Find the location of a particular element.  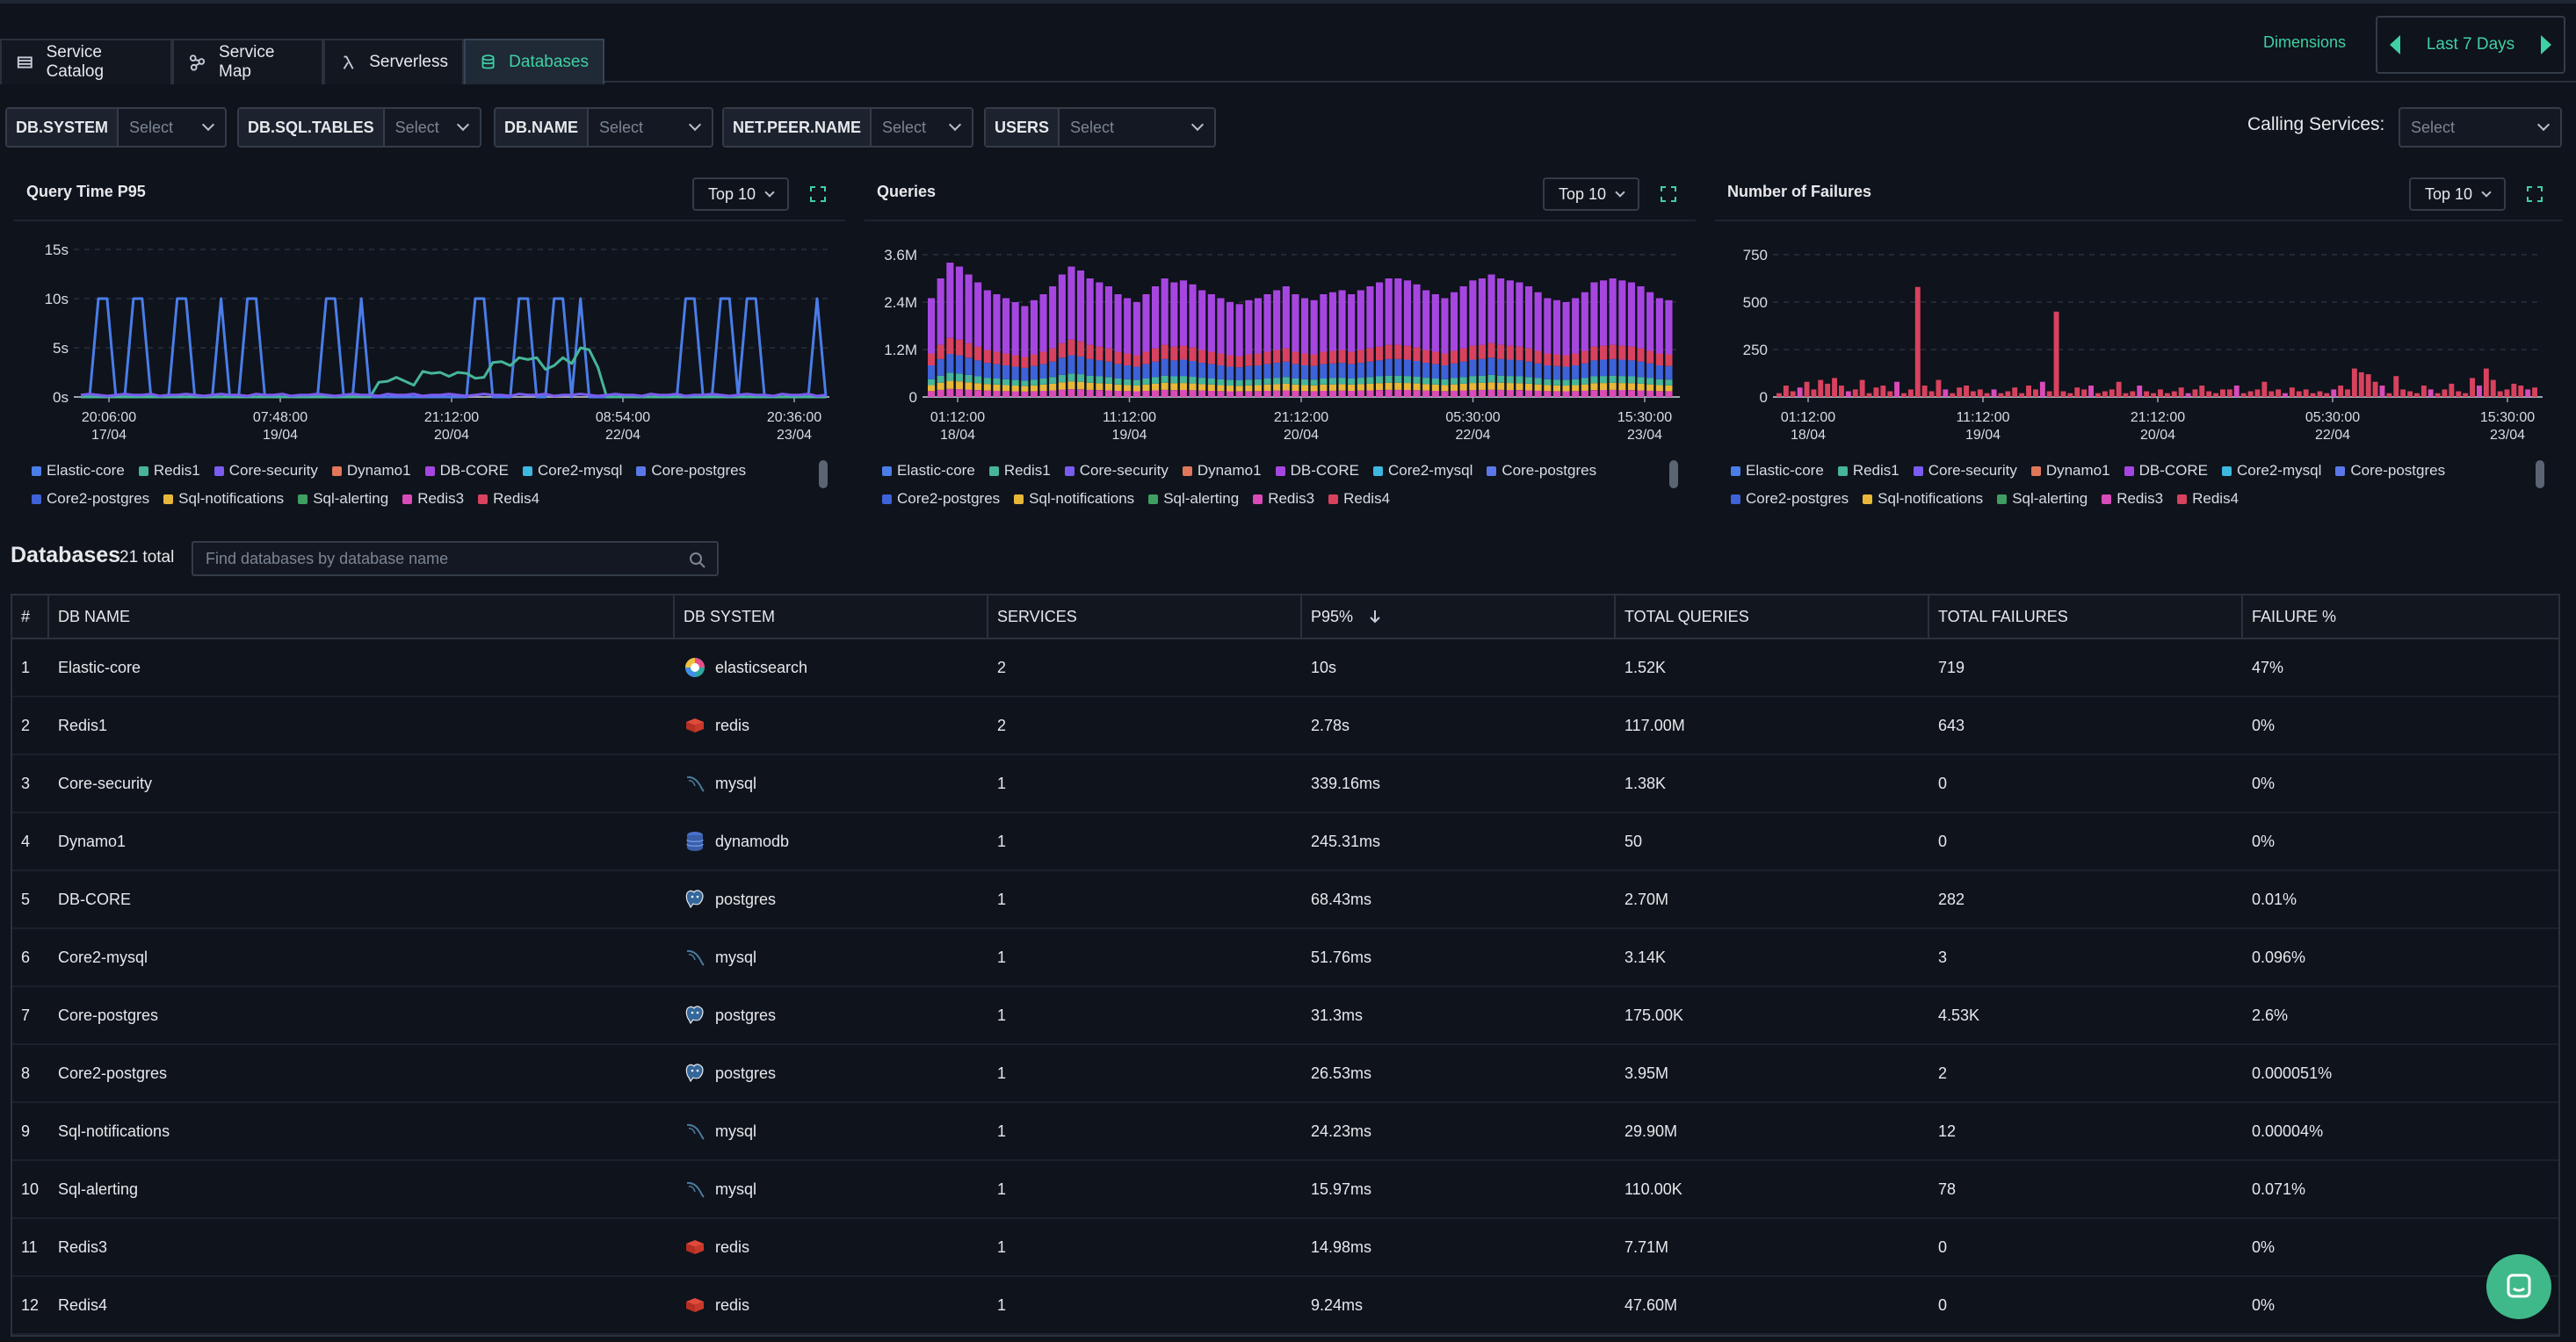

sort-descending-icon is located at coordinates (1375, 616).